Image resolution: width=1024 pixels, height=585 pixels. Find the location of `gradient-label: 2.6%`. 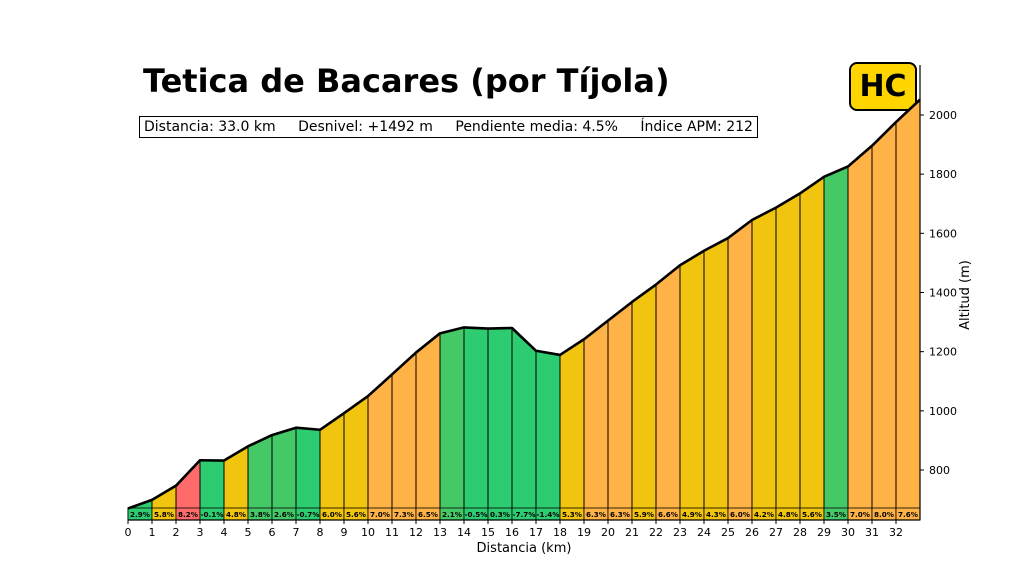

gradient-label: 2.6% is located at coordinates (284, 514).